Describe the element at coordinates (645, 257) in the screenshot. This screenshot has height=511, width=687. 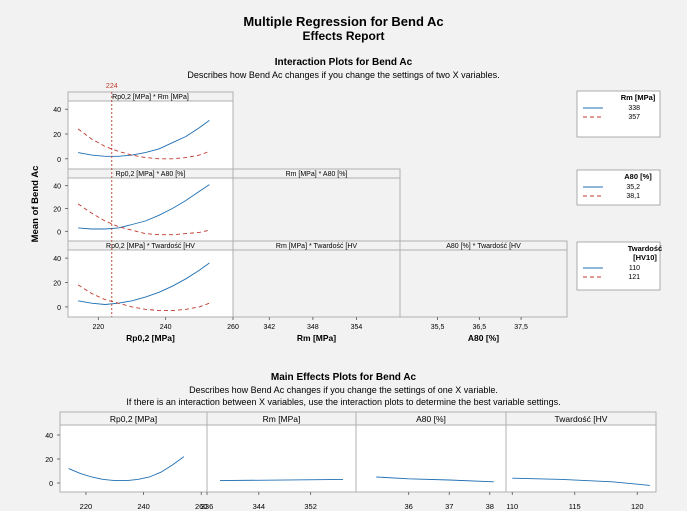
I see `legend-title: [HV10]` at that location.